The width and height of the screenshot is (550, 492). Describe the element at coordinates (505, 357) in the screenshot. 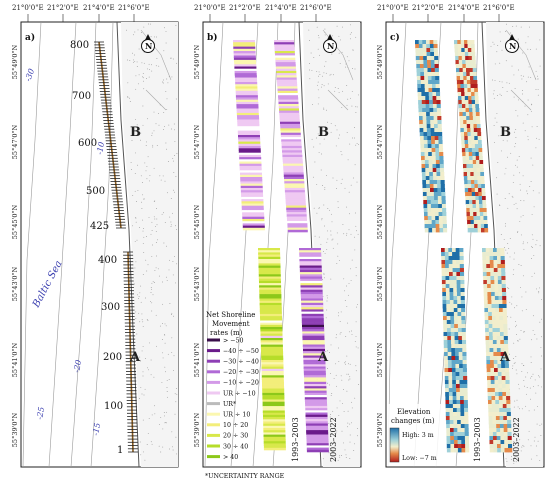

I see `panel-c-zone-a: A` at that location.